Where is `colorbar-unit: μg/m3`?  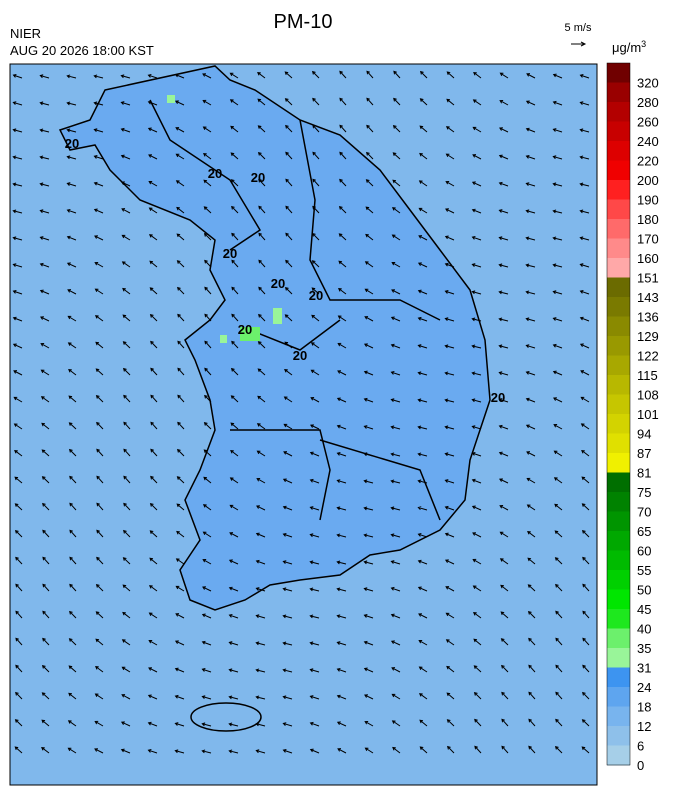 colorbar-unit: μg/m3 is located at coordinates (629, 47).